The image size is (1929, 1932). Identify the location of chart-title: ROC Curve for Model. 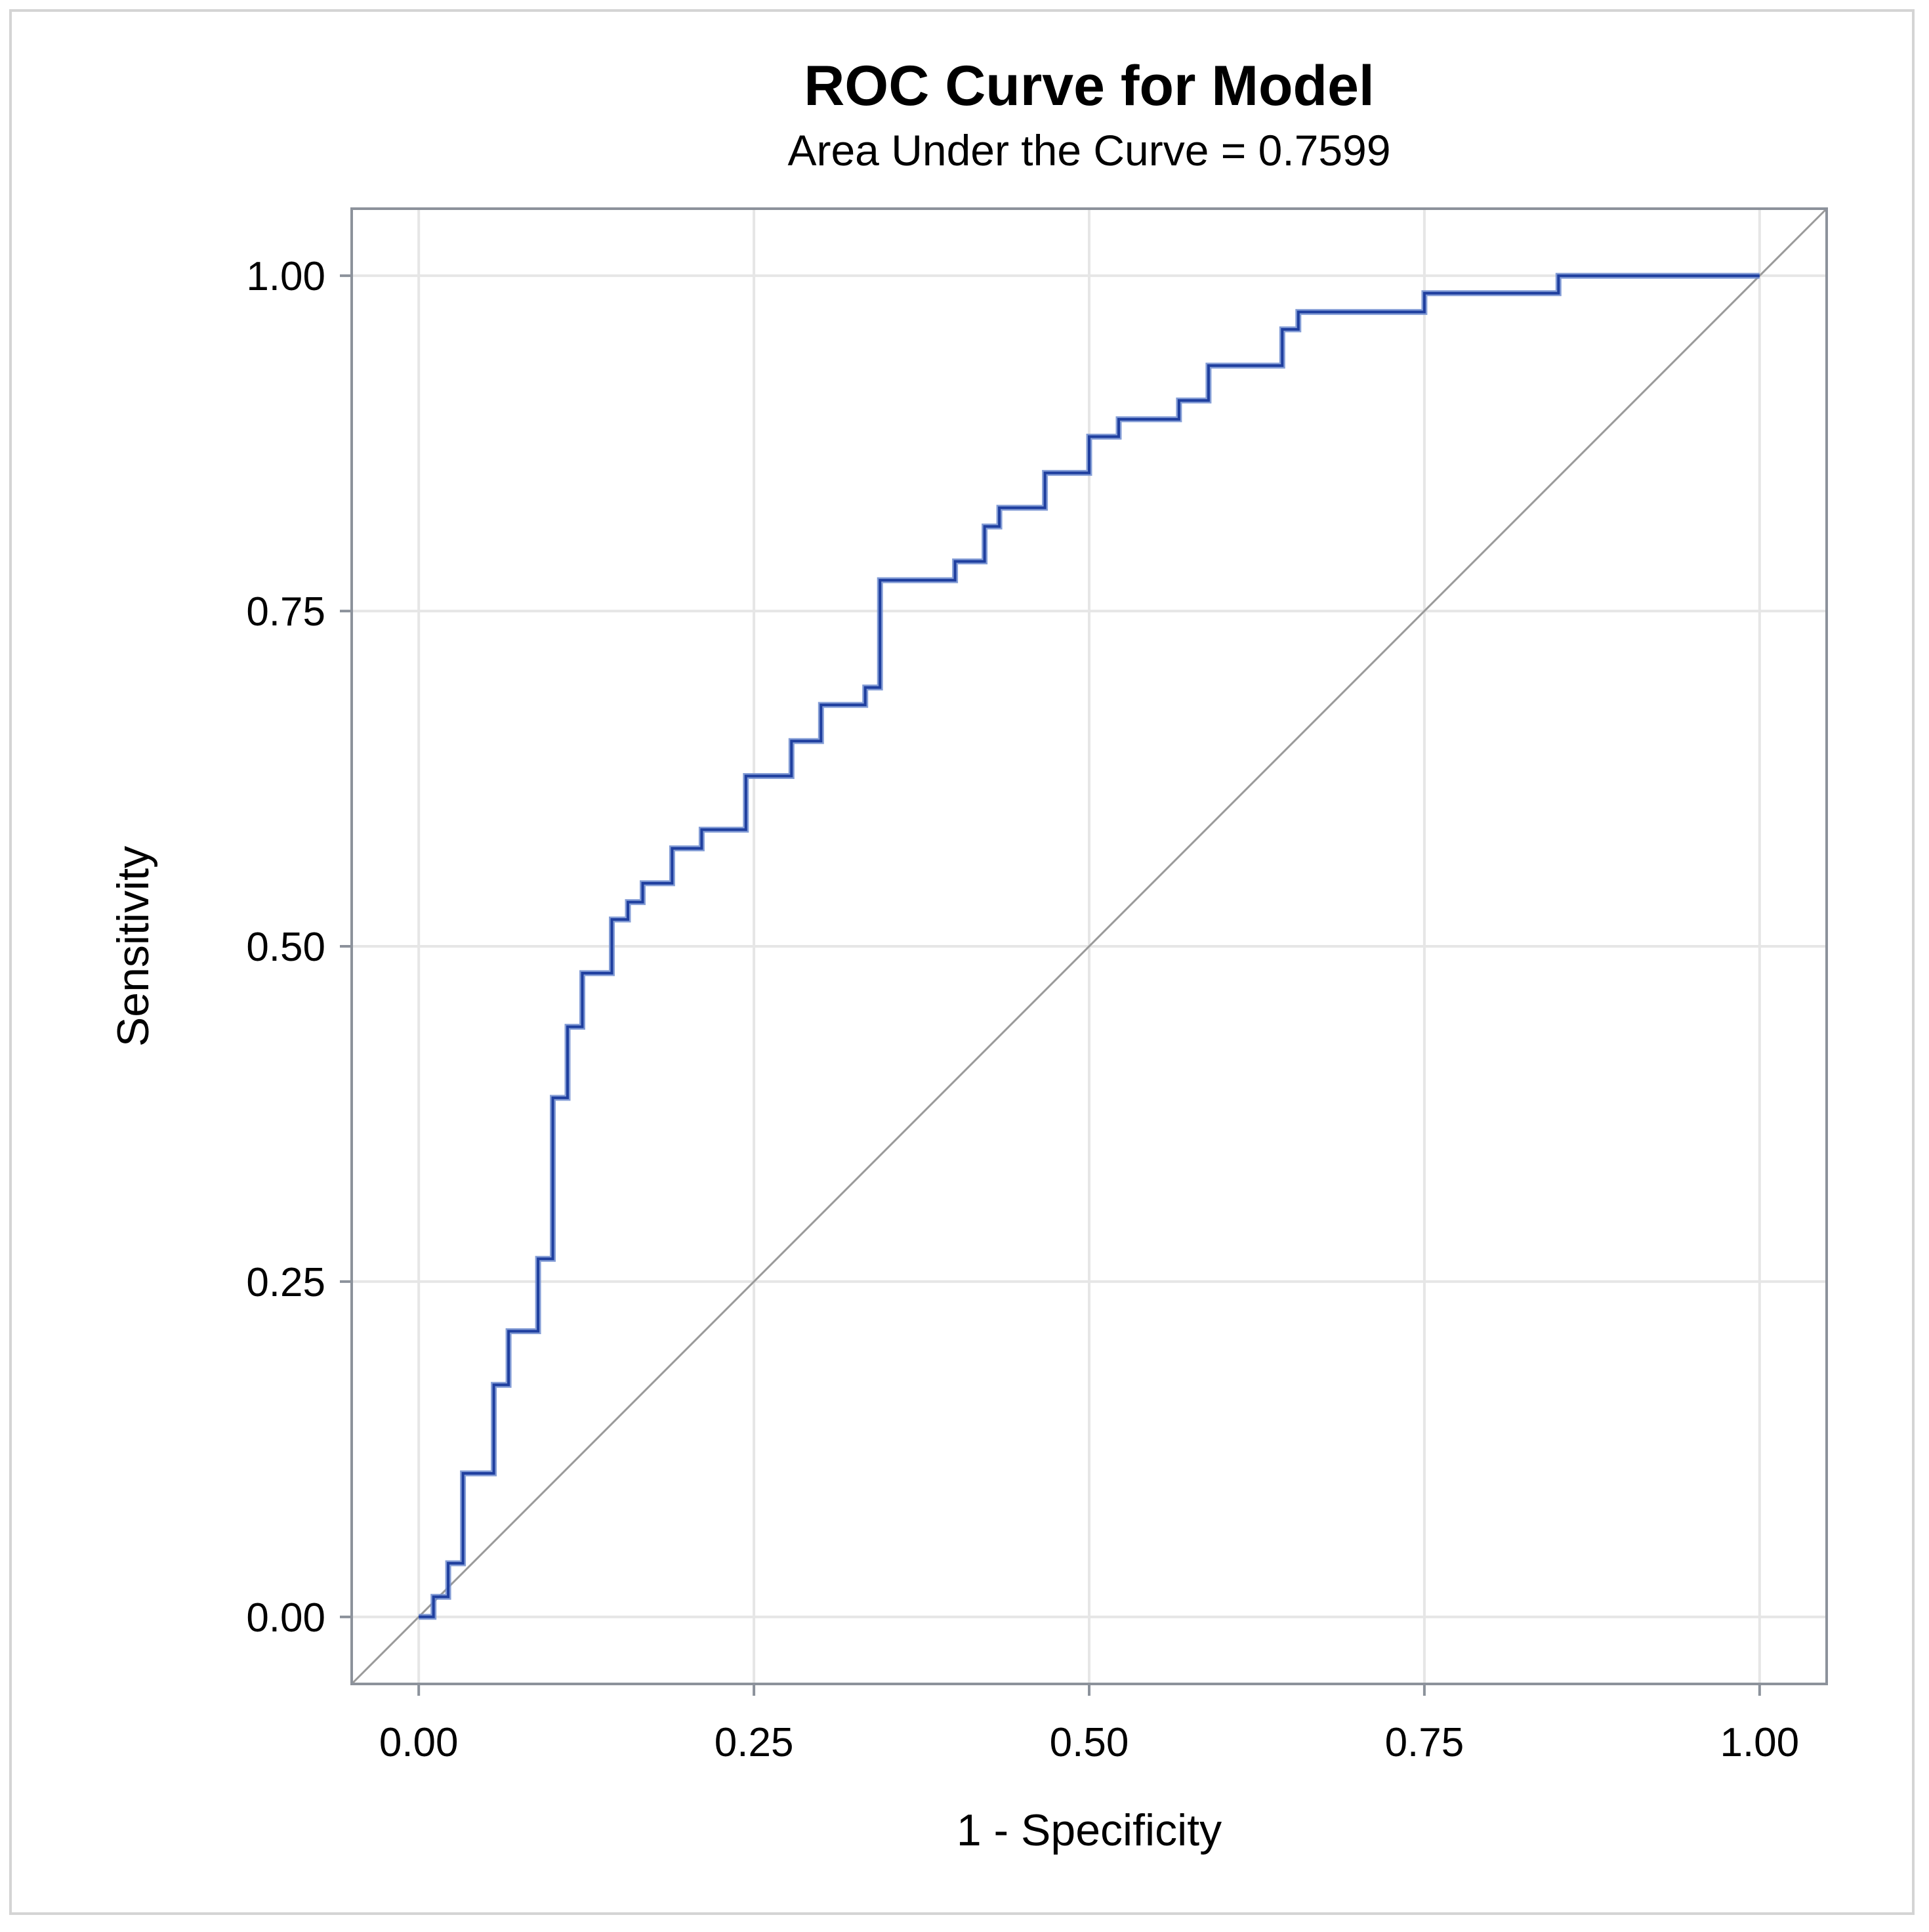
(1089, 85).